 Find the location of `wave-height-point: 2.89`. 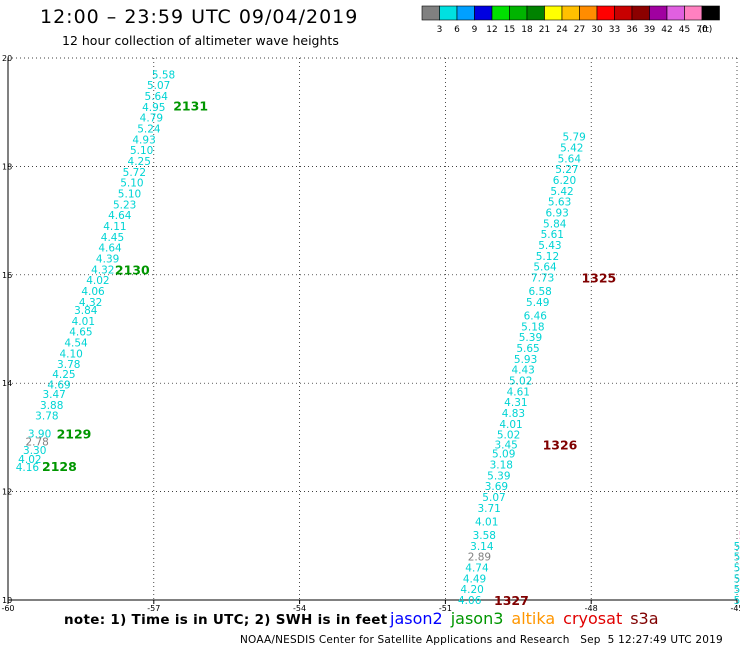

wave-height-point: 2.89 is located at coordinates (479, 558).